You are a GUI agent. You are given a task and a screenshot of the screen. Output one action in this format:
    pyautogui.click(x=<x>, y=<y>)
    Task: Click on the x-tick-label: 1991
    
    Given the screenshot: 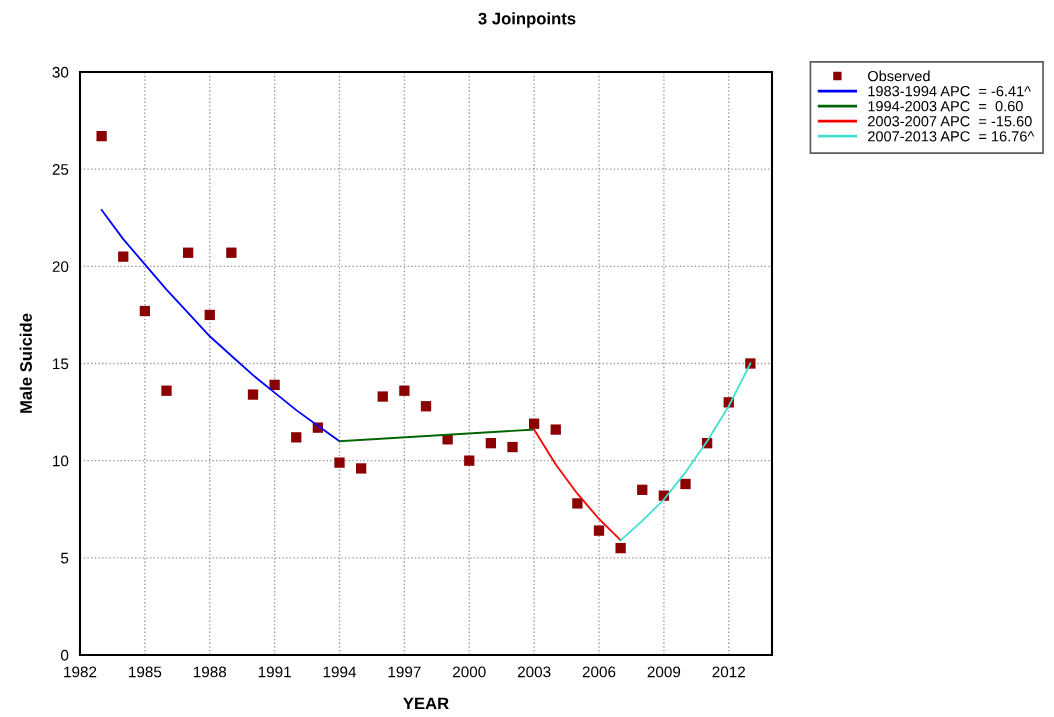 What is the action you would take?
    pyautogui.click(x=274, y=672)
    